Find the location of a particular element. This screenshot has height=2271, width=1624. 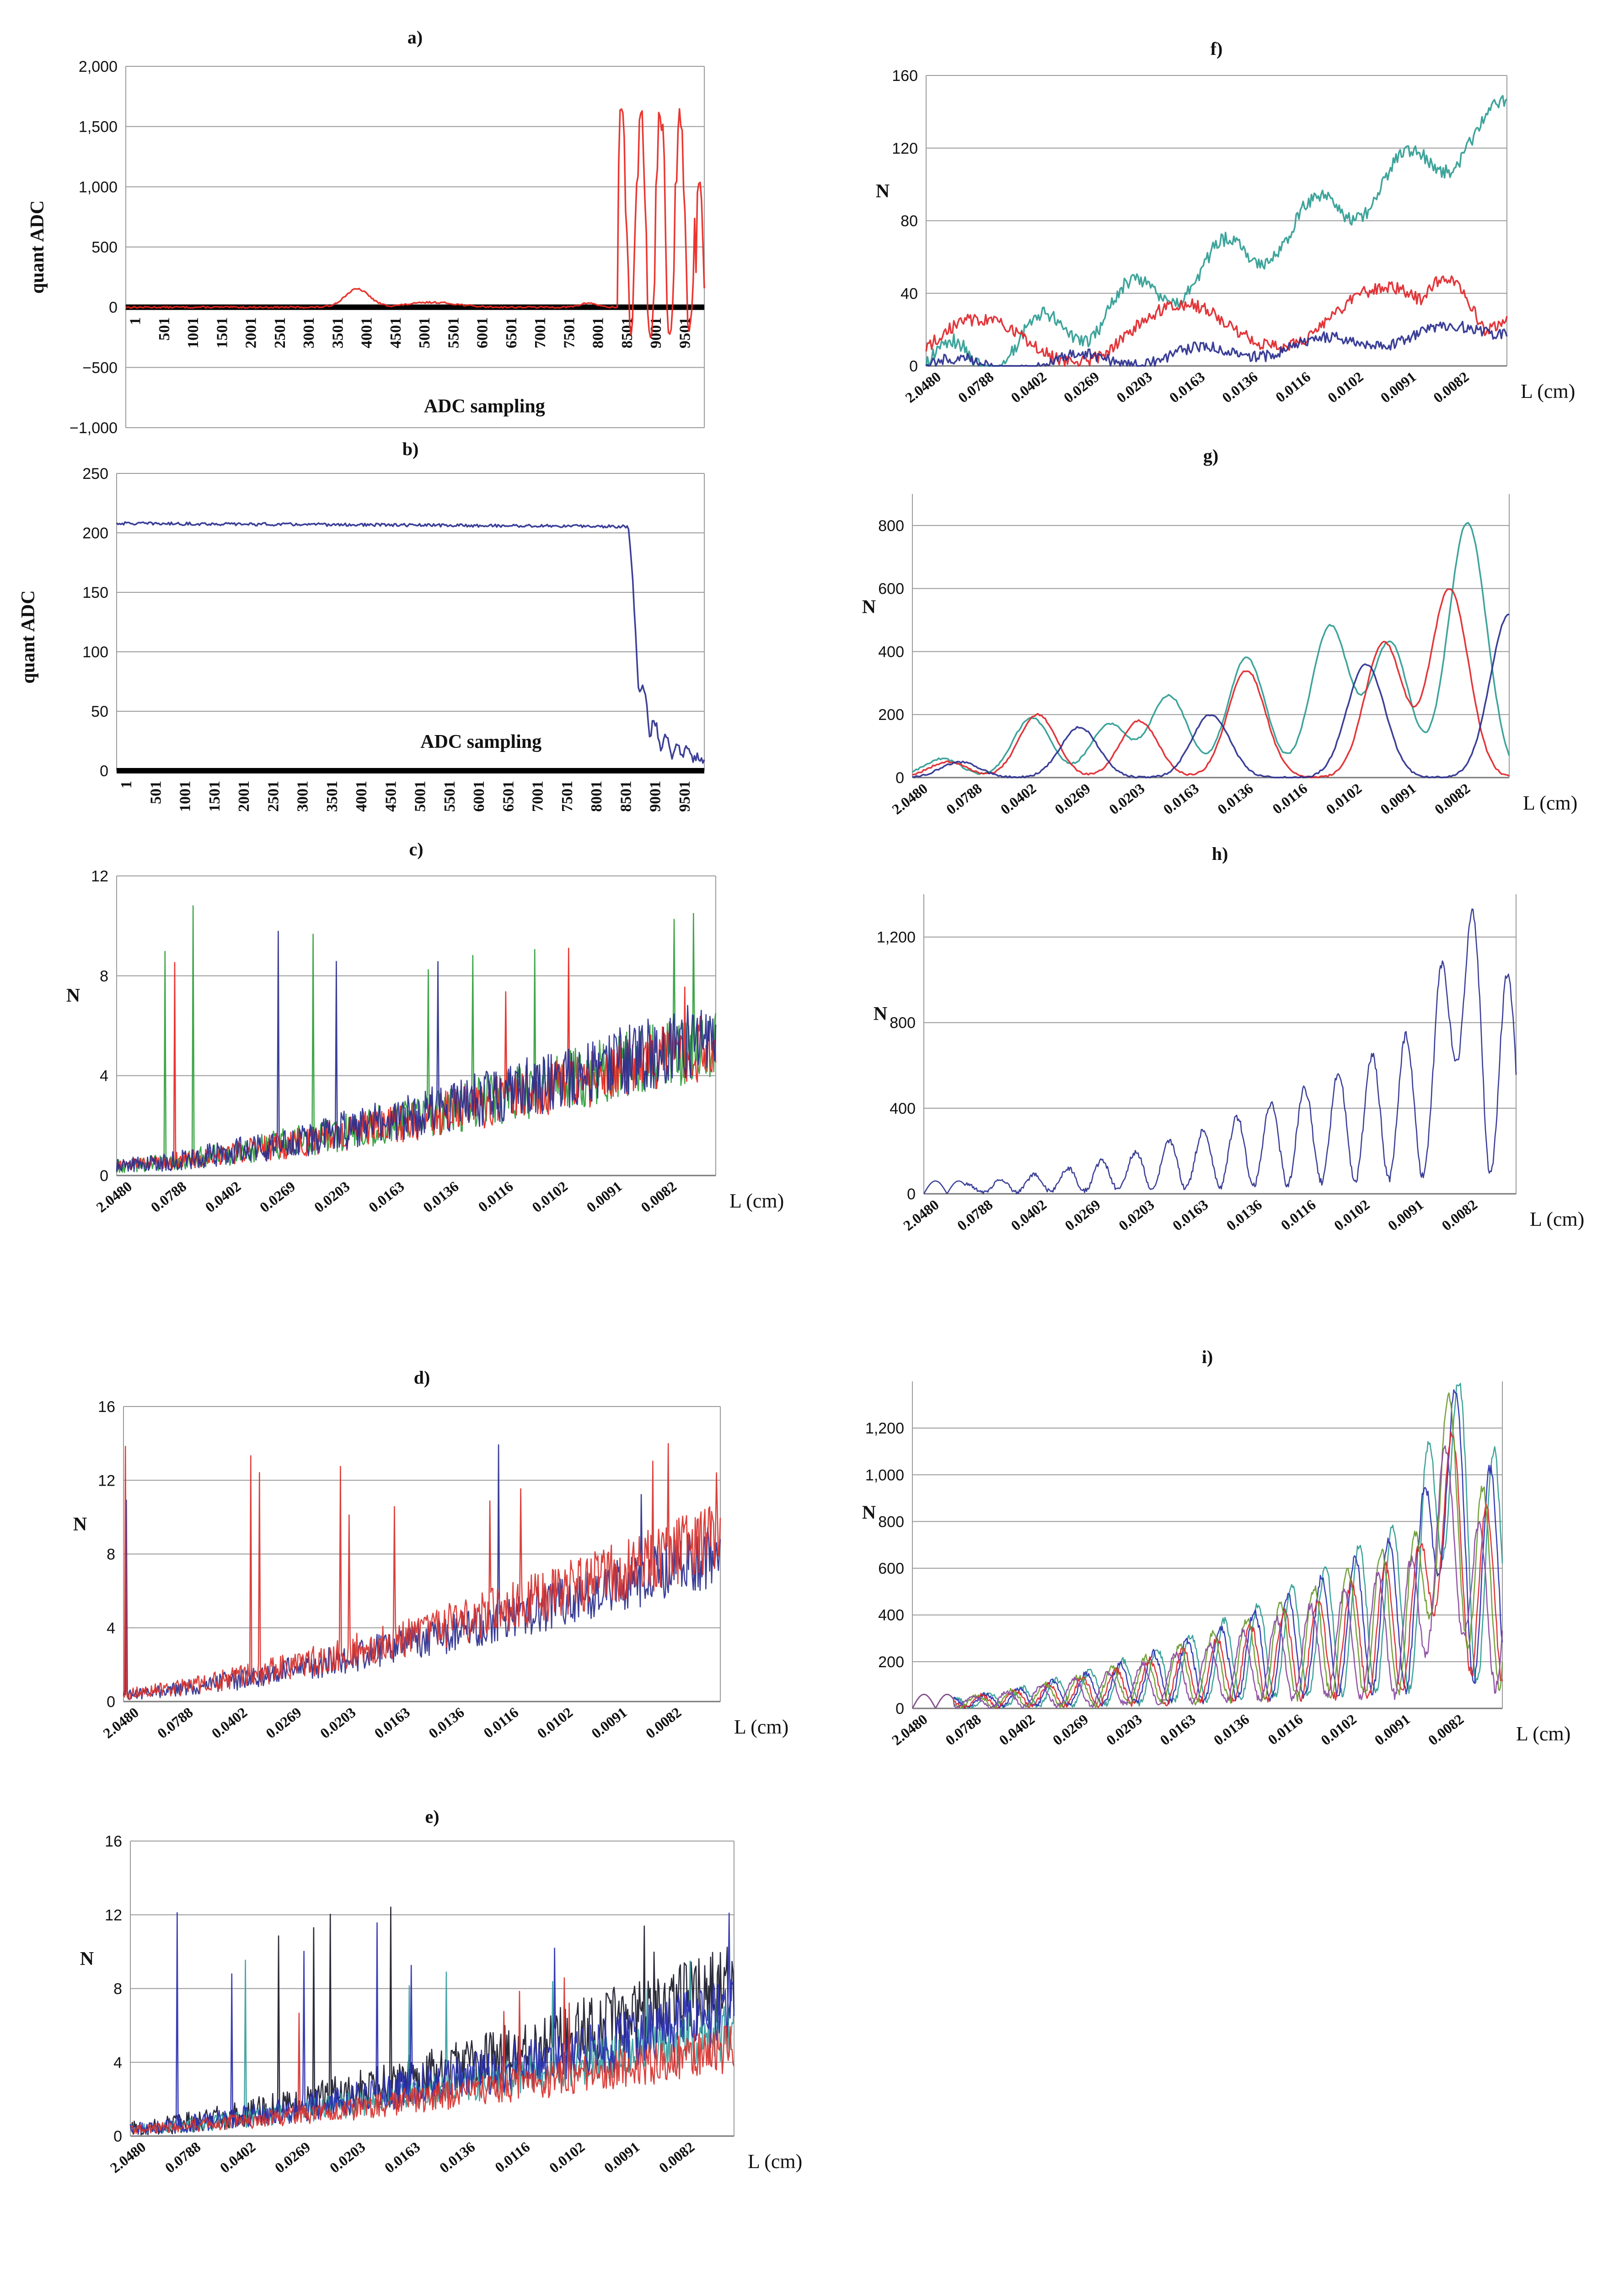

x-tick-label: 1 is located at coordinates (126, 785).